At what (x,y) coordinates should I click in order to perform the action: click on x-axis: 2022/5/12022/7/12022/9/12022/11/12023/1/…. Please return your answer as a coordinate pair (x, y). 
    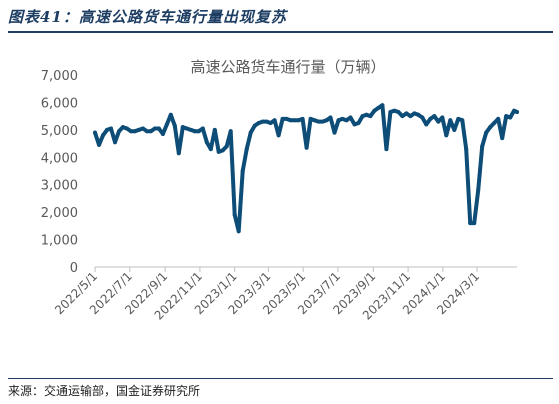
    Looking at the image, I should click on (267, 295).